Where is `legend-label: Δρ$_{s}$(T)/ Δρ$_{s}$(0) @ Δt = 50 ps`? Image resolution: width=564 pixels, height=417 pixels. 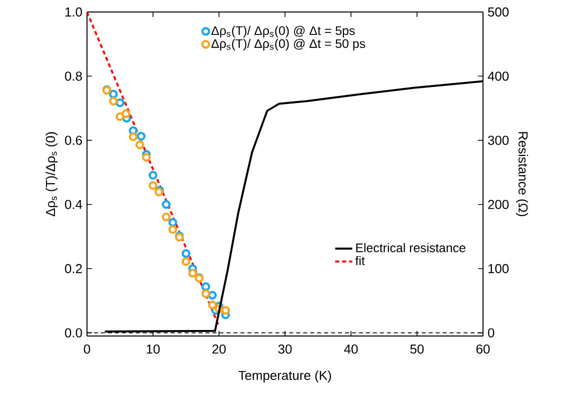
legend-label: Δρ$_{s}$(T)/ Δρ$_{s}$(0) @ Δt = 50 ps is located at coordinates (288, 44).